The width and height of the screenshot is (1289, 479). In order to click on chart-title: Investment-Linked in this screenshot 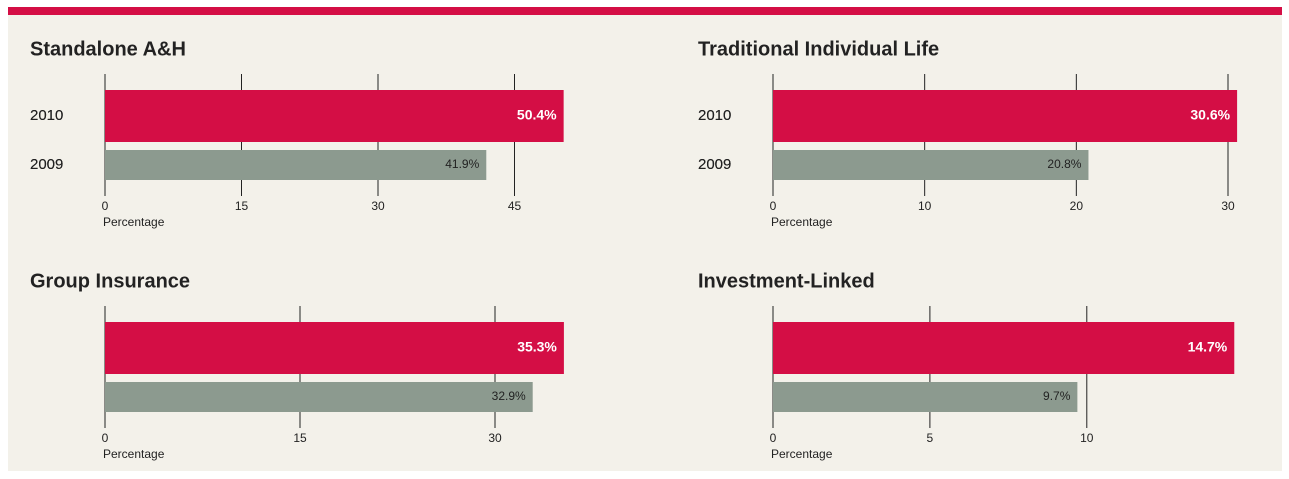, I will do `click(786, 281)`.